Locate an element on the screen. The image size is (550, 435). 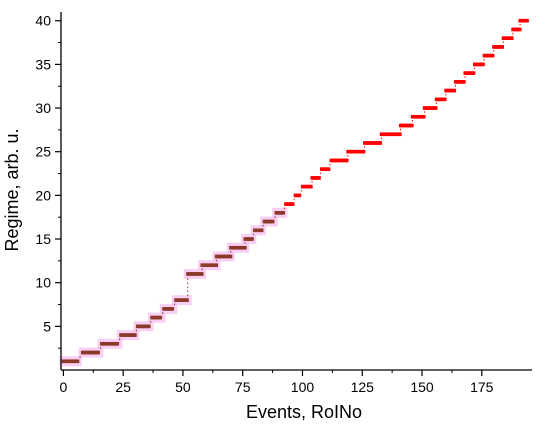
y-axis-label: Regime, arb. u. is located at coordinates (12, 189).